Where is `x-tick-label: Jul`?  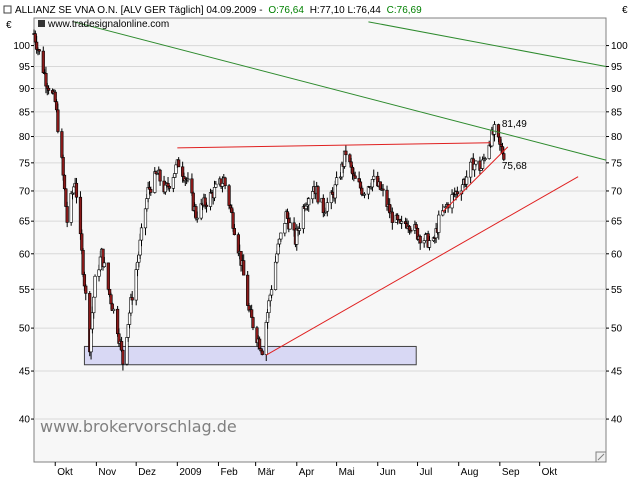 x-tick-label: Jul is located at coordinates (426, 472).